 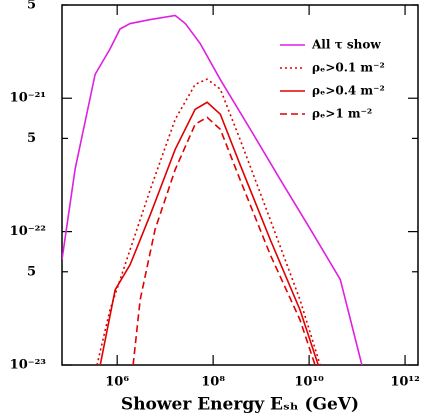 What do you see at coordinates (342, 114) in the screenshot?
I see `legend-label: ρₑ>1 m⁻²` at bounding box center [342, 114].